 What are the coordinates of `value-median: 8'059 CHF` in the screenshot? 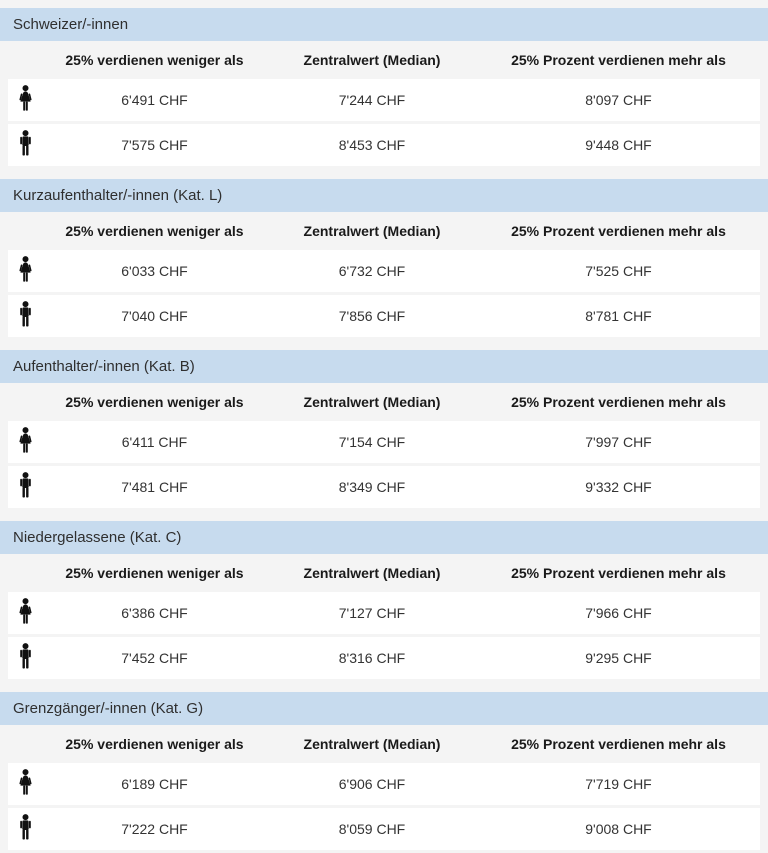 It's located at (372, 829).